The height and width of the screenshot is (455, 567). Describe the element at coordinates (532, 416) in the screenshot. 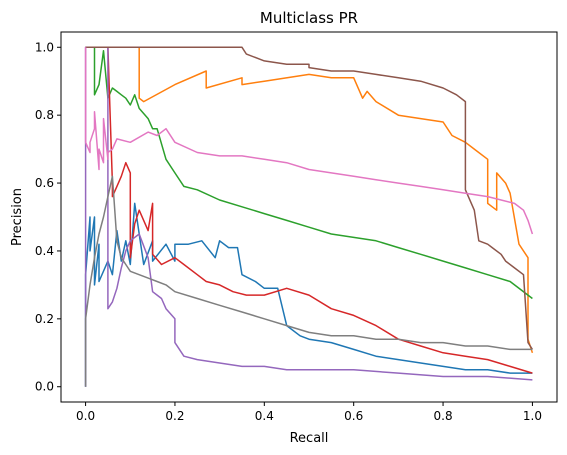

I see `x-tick-label: 1.0` at that location.